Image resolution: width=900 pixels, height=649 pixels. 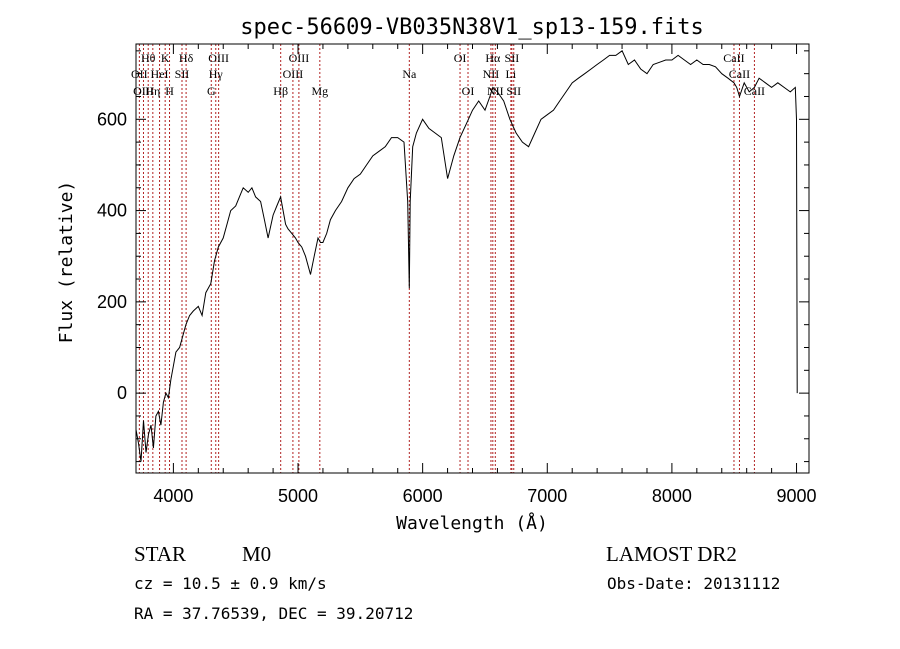 What do you see at coordinates (472, 27) in the screenshot?
I see `chart-title: spec-56609-VB035N38V1_sp13-159.fits` at bounding box center [472, 27].